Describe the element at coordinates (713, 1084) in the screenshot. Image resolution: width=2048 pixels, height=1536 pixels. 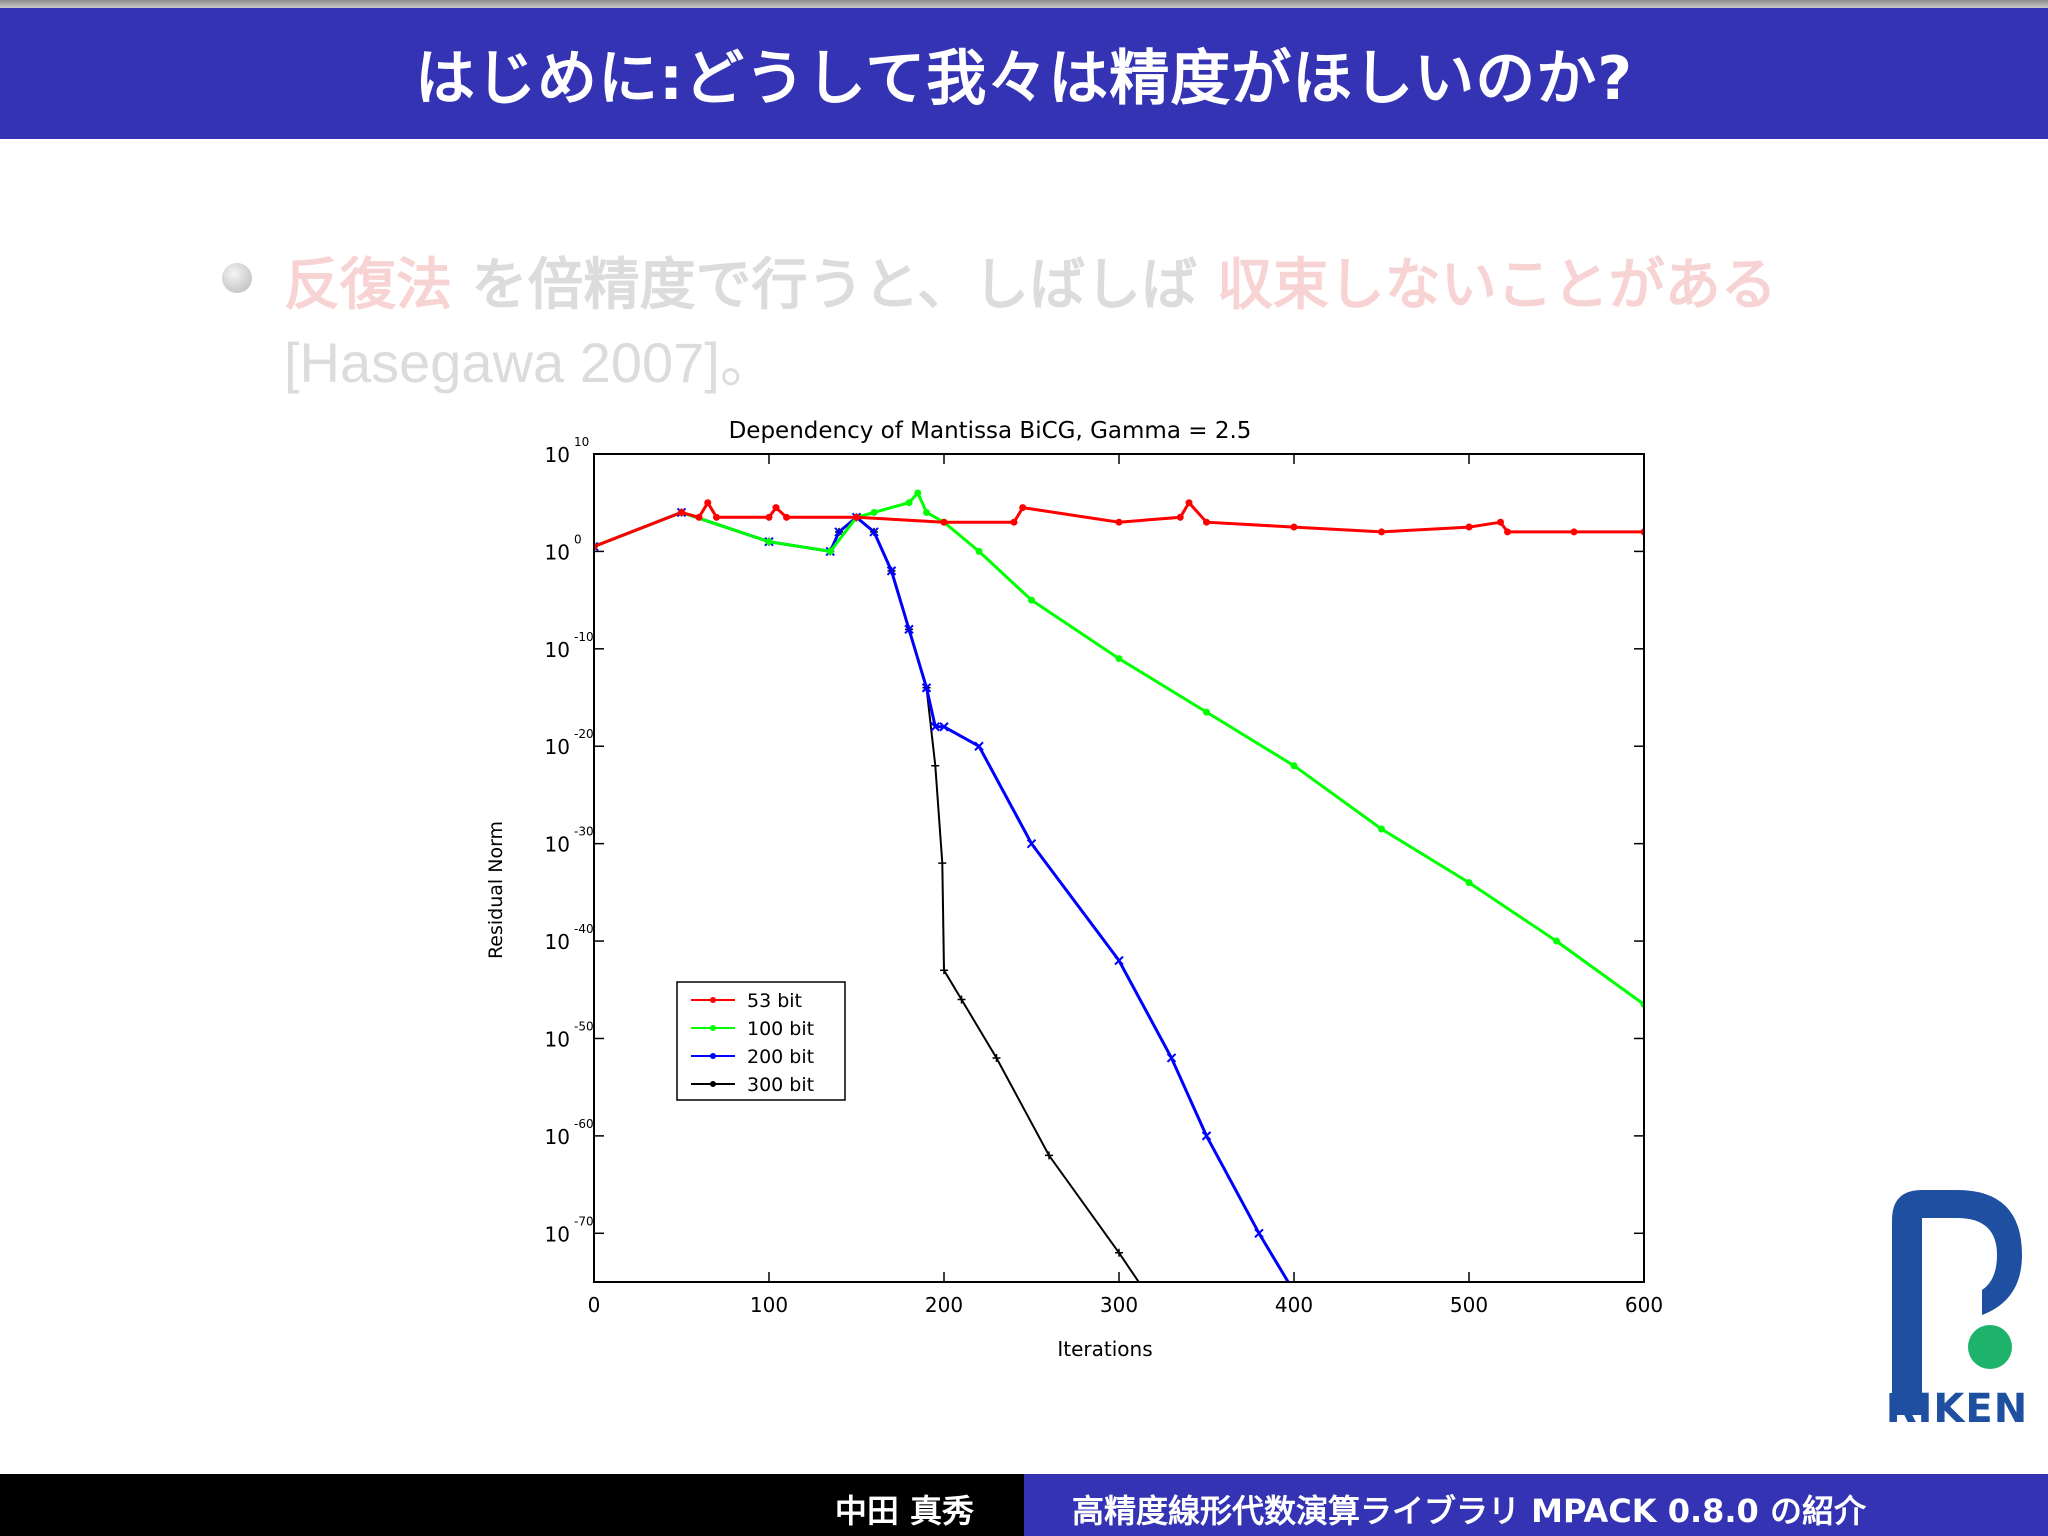
I see `legend-marker-300-bit` at that location.